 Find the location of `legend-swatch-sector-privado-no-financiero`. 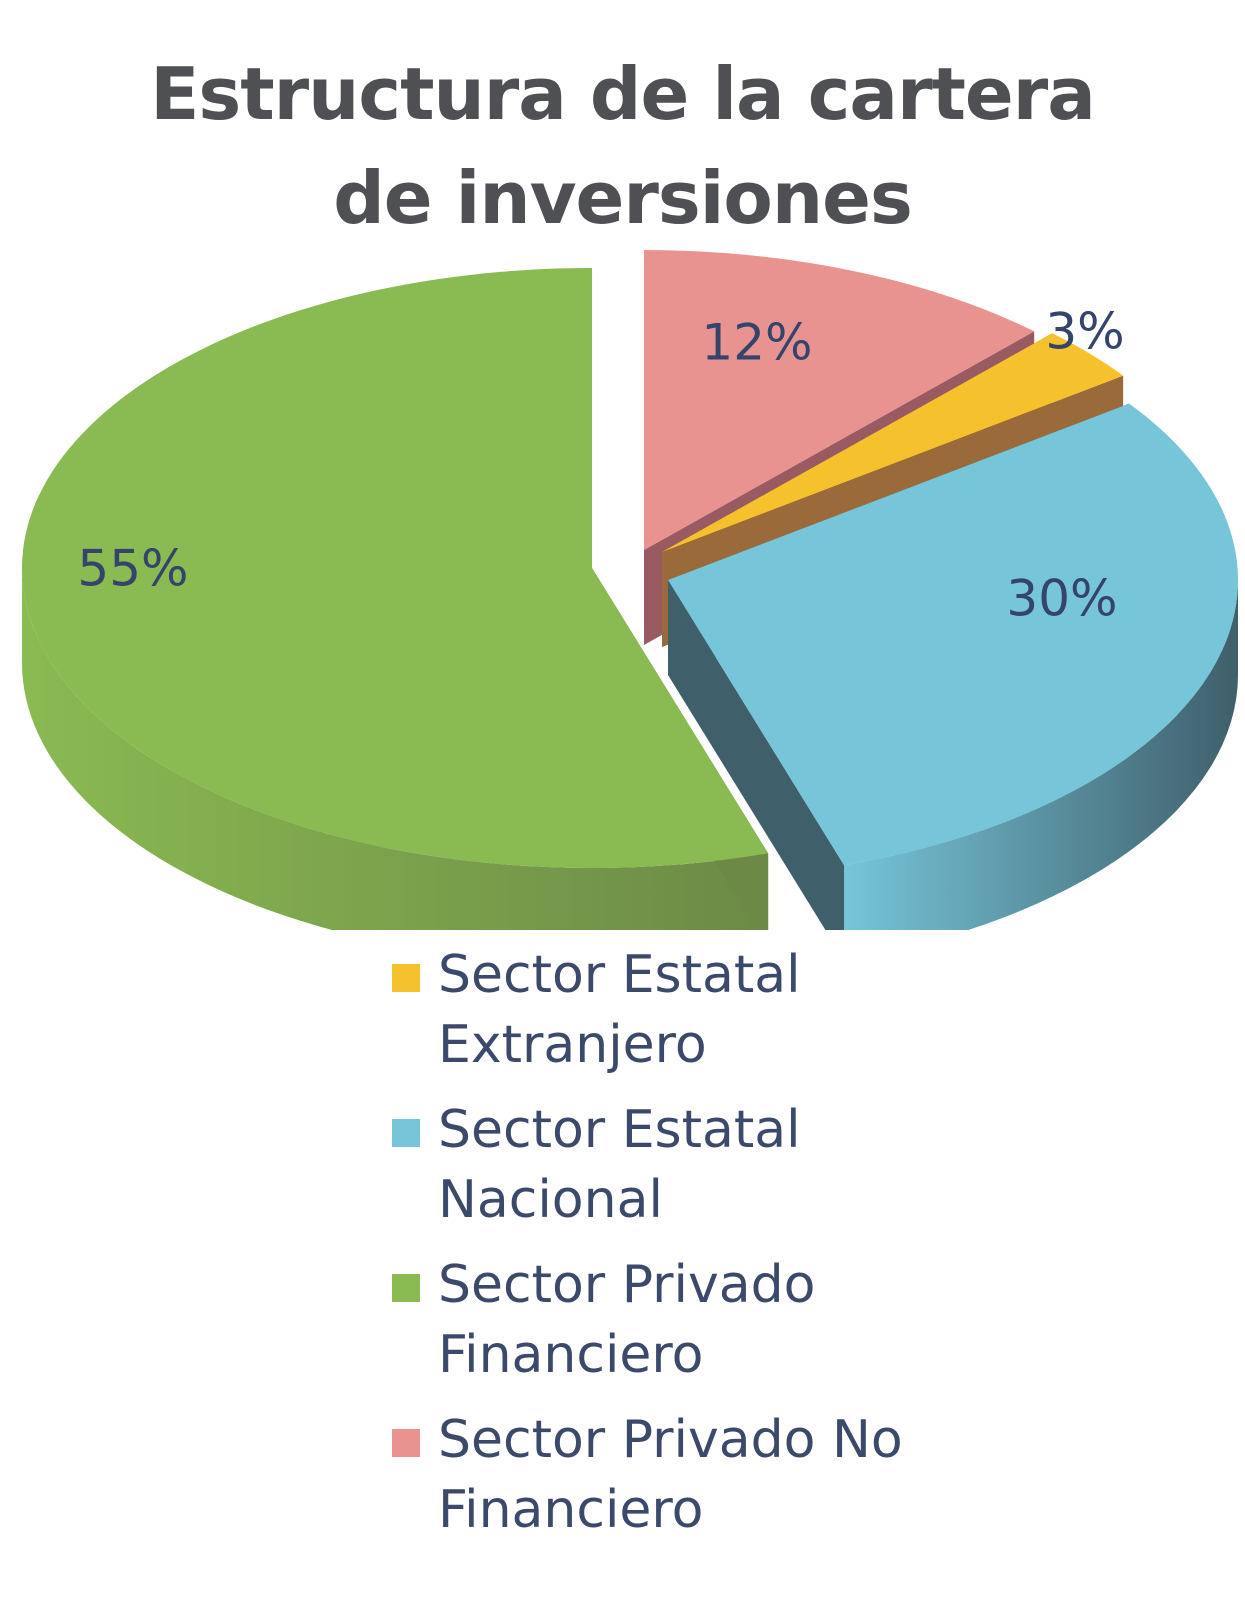

legend-swatch-sector-privado-no-financiero is located at coordinates (406, 1443).